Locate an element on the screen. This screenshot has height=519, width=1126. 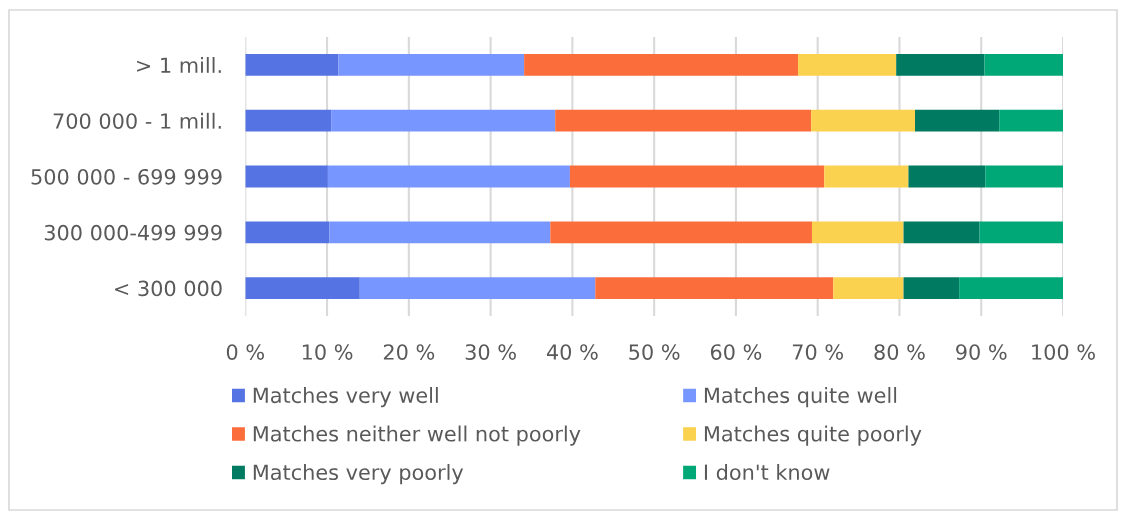
y-tick-label: > 1 mill. is located at coordinates (179, 64).